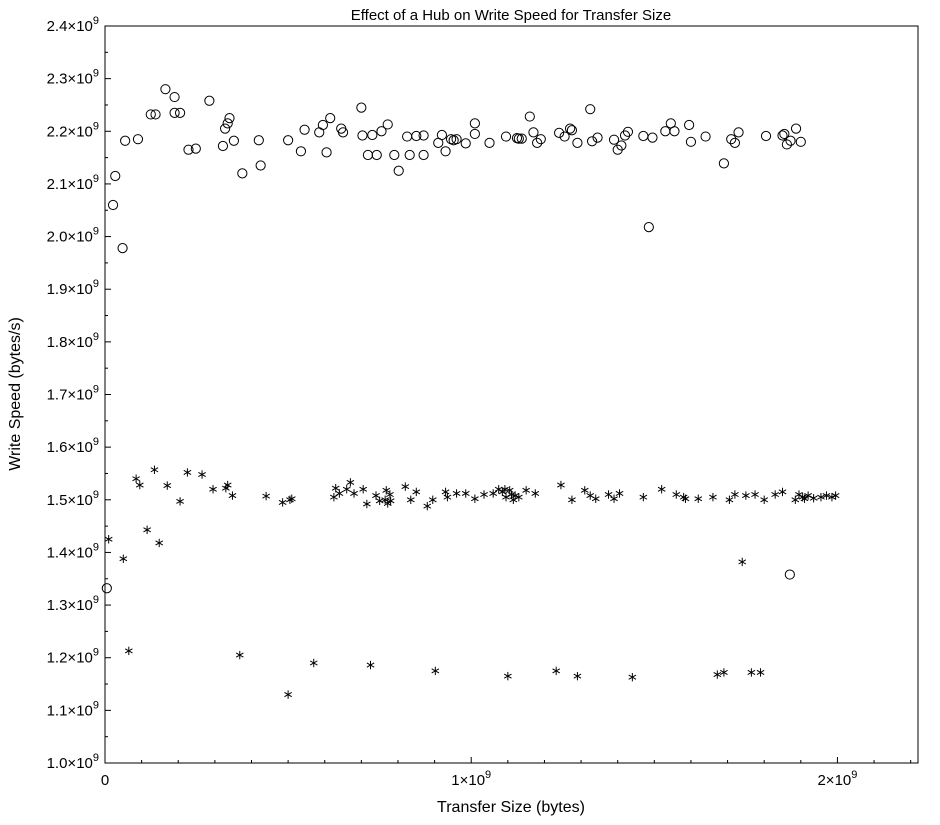  What do you see at coordinates (73, 709) in the screenshot?
I see `y-tick-label: 1.1×10⁹` at bounding box center [73, 709].